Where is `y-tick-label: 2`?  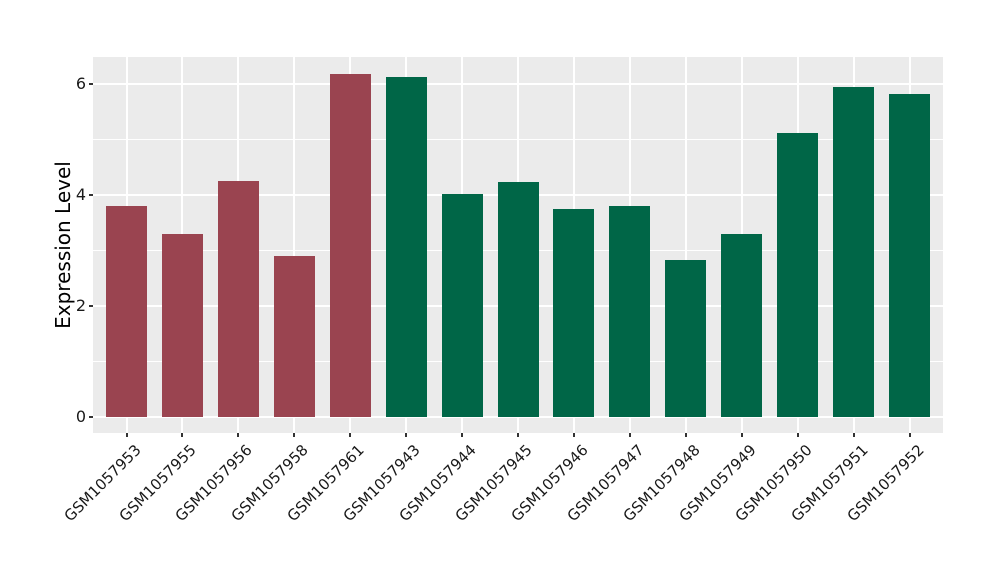 y-tick-label: 2 is located at coordinates (80, 306).